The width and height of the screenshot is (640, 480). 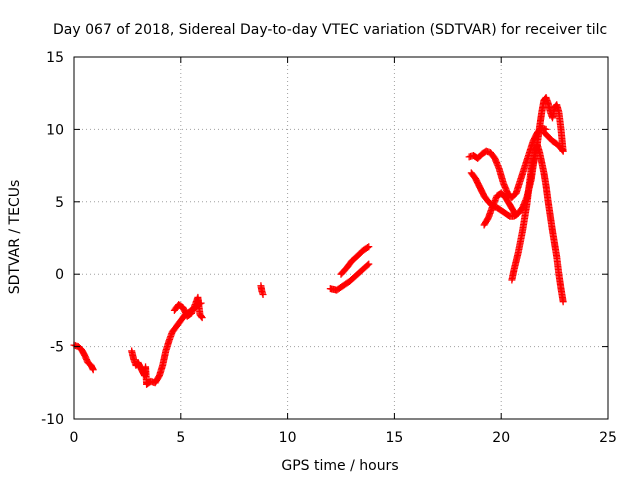 What do you see at coordinates (55, 58) in the screenshot?
I see `y-tick-label: 15` at bounding box center [55, 58].